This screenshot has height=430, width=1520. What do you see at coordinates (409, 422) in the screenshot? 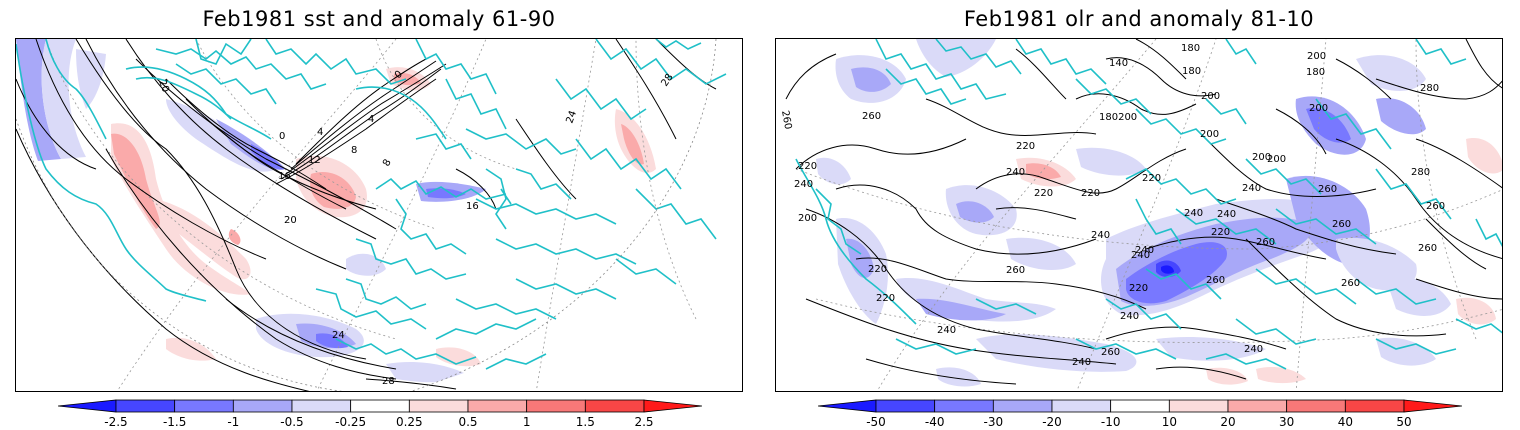
I see `colorbar-tick-label: 0.25` at bounding box center [409, 422].